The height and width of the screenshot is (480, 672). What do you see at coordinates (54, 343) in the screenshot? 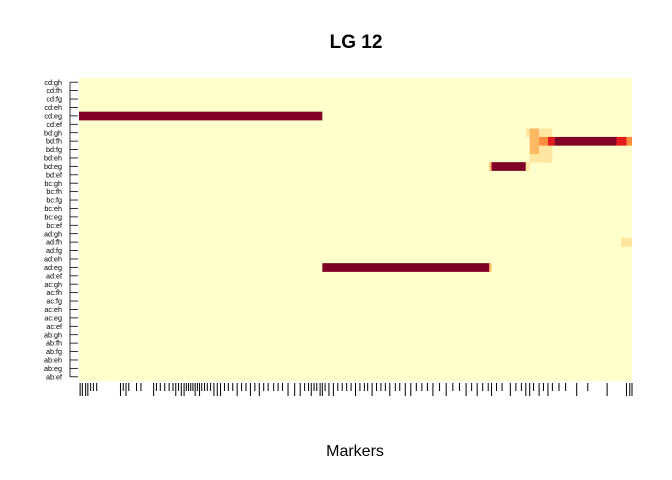
I see `y-tick-label: ab:fh` at bounding box center [54, 343].